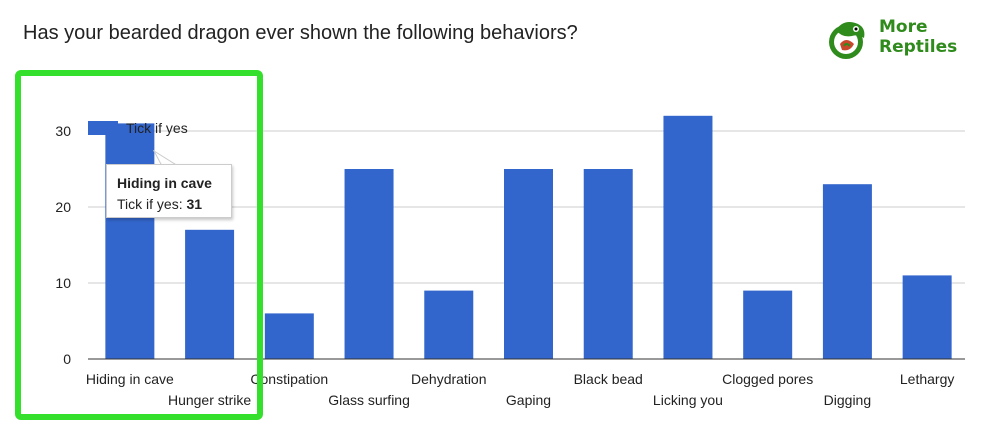 The height and width of the screenshot is (433, 1000). Describe the element at coordinates (608, 379) in the screenshot. I see `x-tick-label: Black bead` at that location.